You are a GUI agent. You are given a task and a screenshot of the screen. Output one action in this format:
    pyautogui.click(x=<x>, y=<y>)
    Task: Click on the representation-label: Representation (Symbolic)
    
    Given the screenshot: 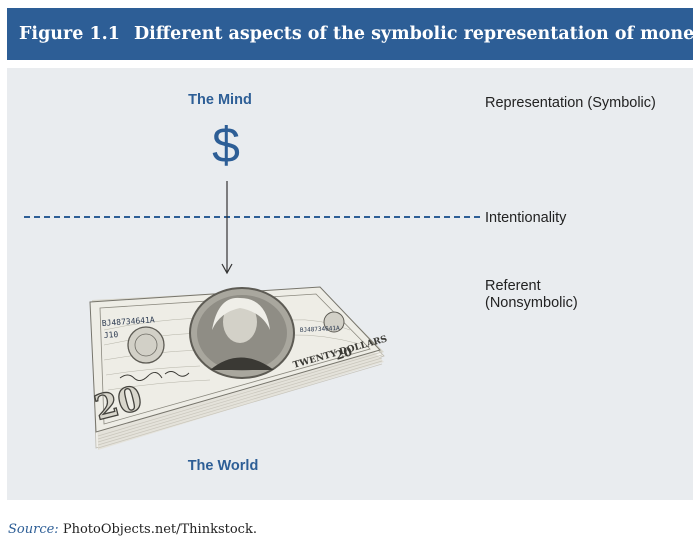 What is the action you would take?
    pyautogui.click(x=570, y=103)
    